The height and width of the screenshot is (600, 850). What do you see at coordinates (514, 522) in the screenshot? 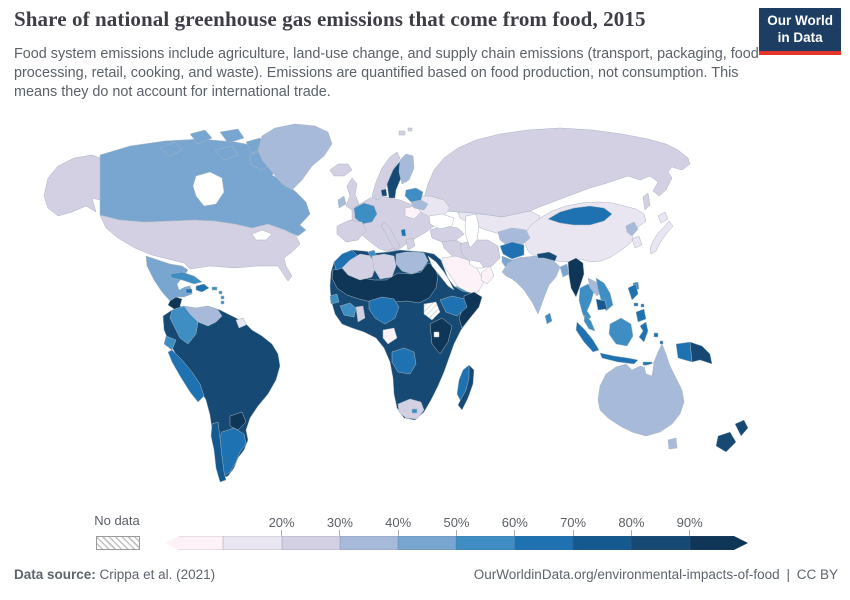
I see `legend-tick-label: 60%` at bounding box center [514, 522].